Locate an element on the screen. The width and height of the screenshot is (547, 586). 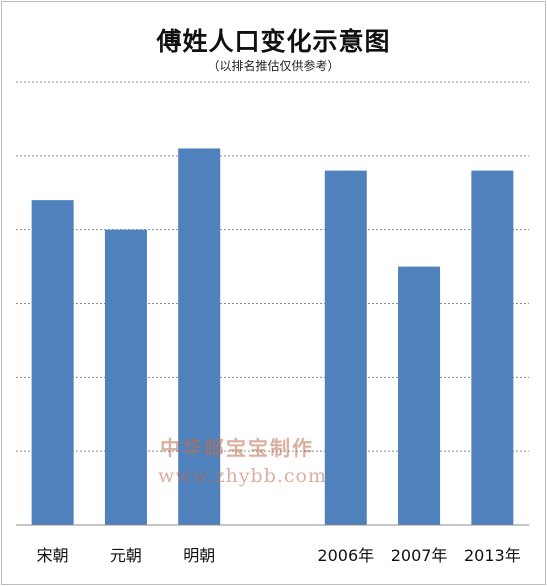
chart-subtitle: （以排名推估仅供参考） is located at coordinates (273, 66).